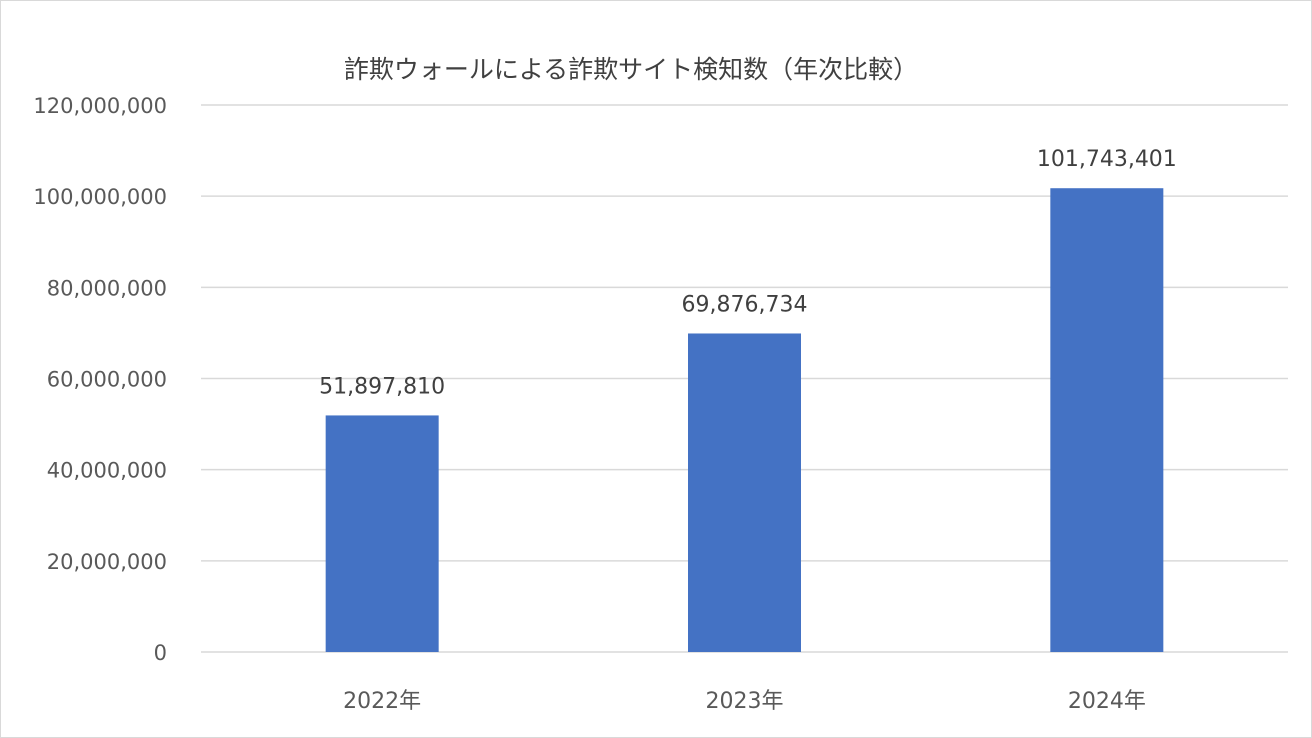 Image resolution: width=1312 pixels, height=738 pixels. What do you see at coordinates (107, 471) in the screenshot?
I see `y-tick-label: 40,000,000` at bounding box center [107, 471].